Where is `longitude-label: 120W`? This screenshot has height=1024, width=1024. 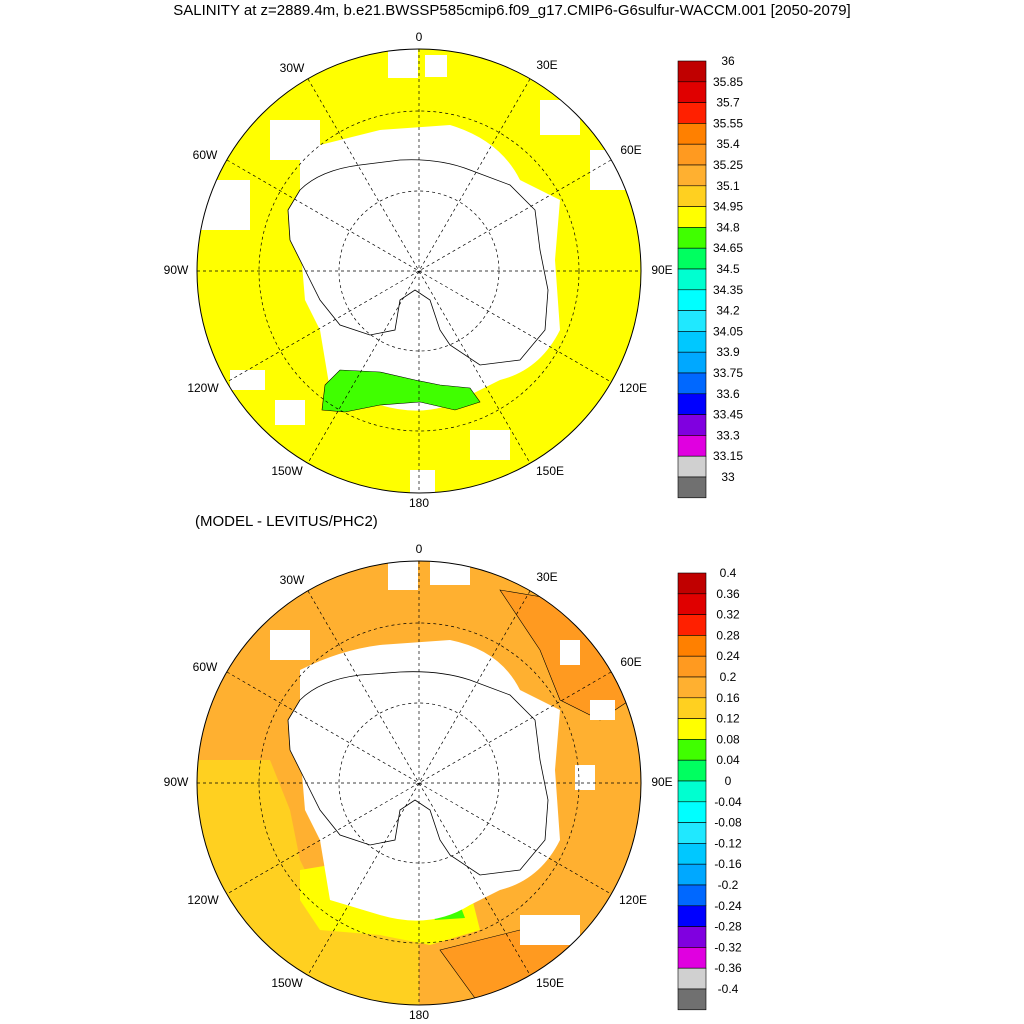 longitude-label: 120W is located at coordinates (203, 900).